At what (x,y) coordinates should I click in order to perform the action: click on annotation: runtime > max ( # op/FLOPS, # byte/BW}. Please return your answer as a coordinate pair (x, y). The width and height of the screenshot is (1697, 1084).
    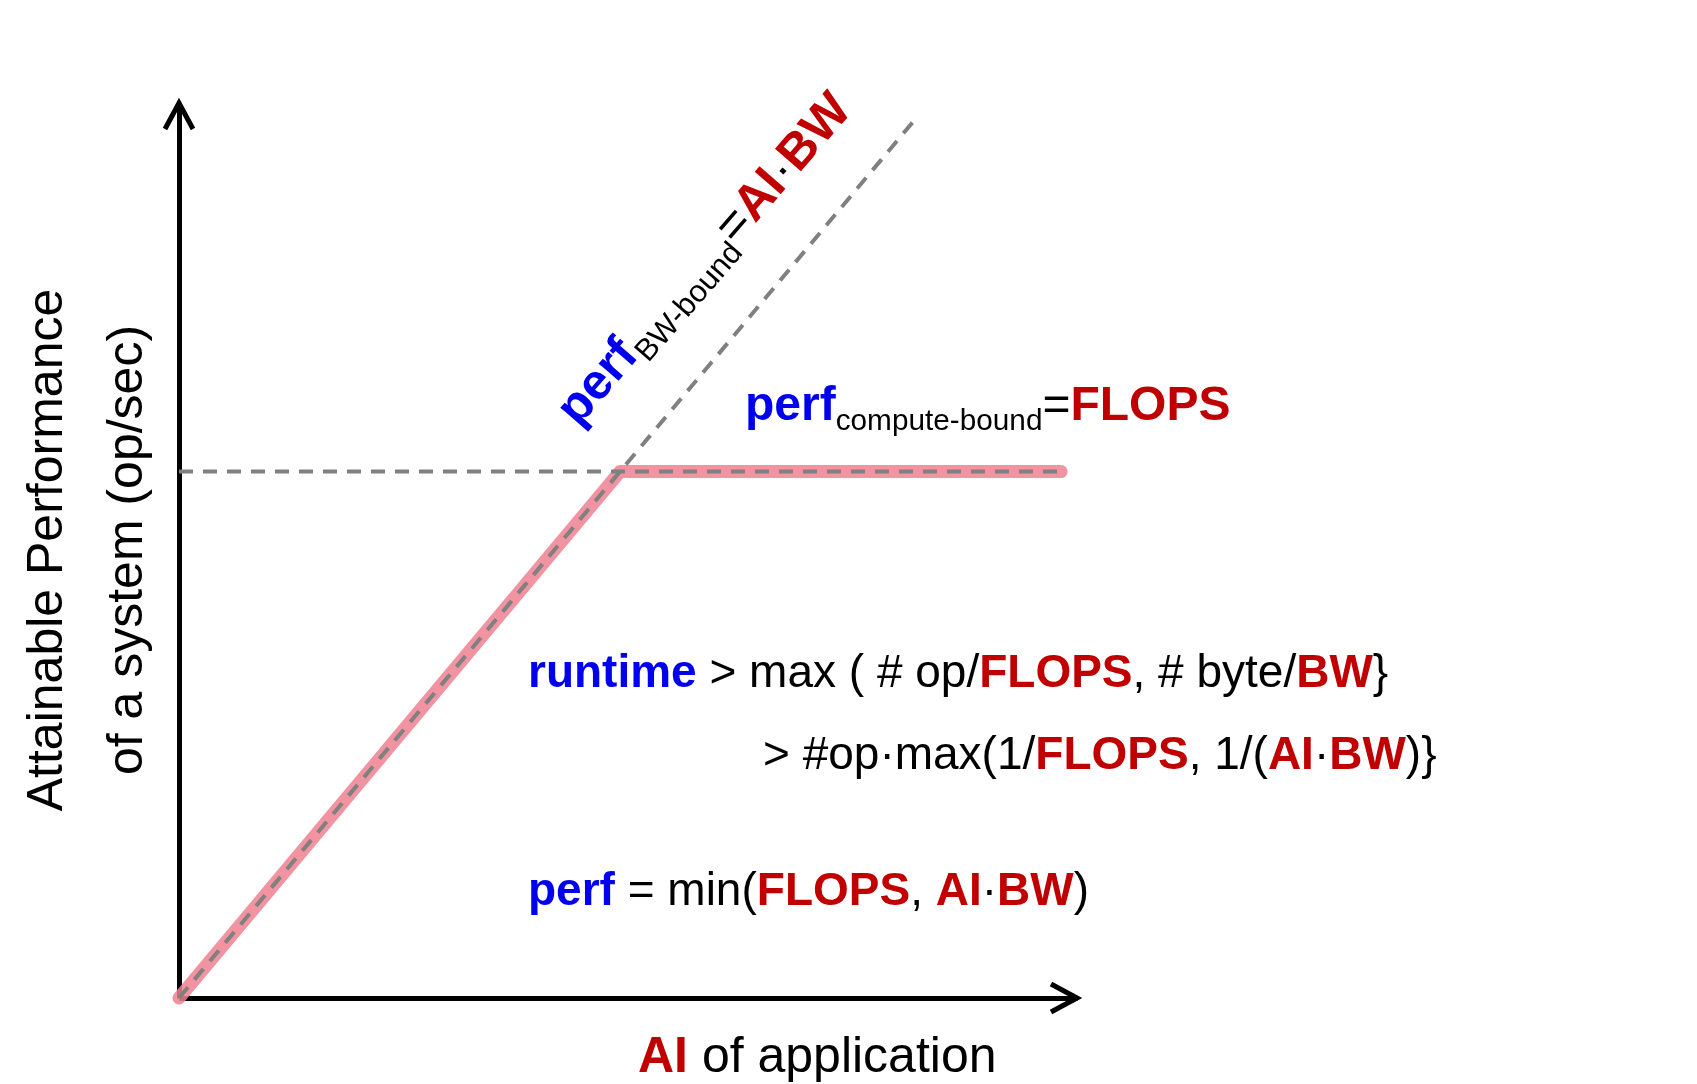
    Looking at the image, I should click on (958, 671).